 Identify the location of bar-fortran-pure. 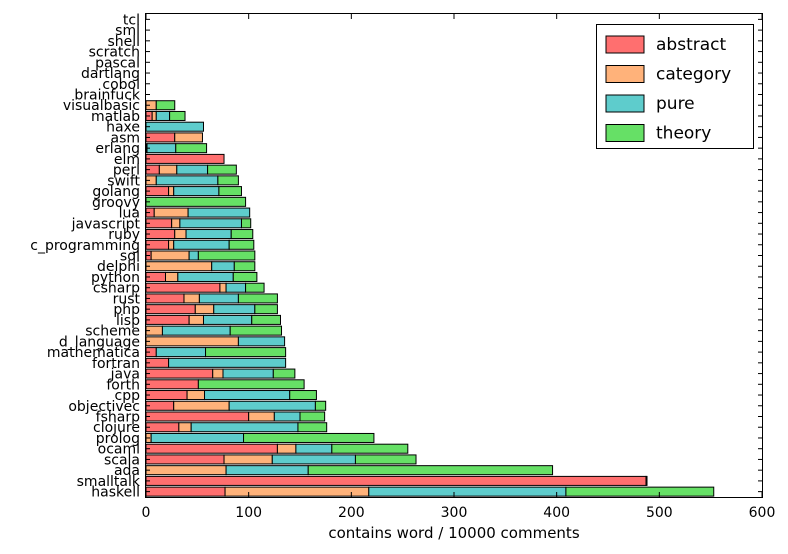
(227, 362).